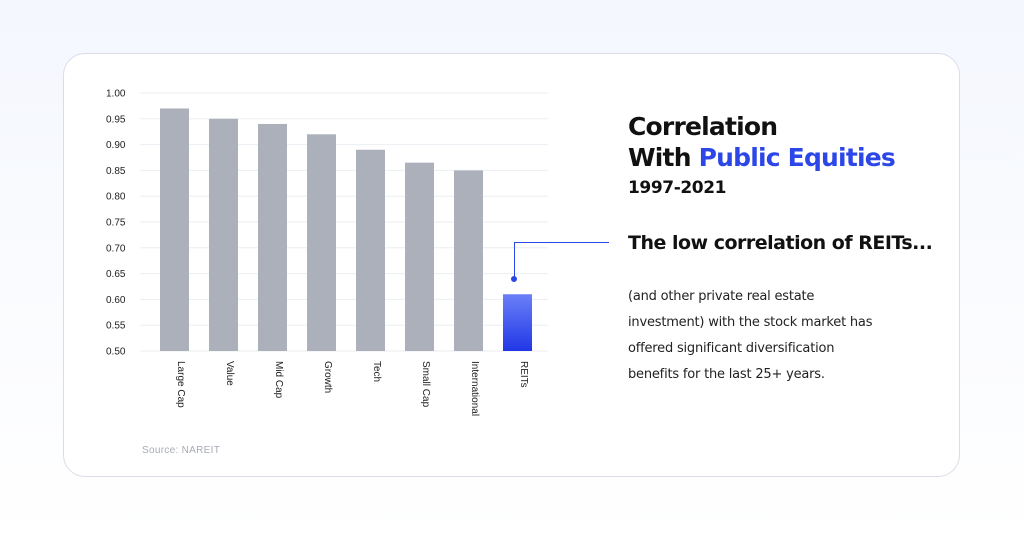  I want to click on bar-value, so click(223, 234).